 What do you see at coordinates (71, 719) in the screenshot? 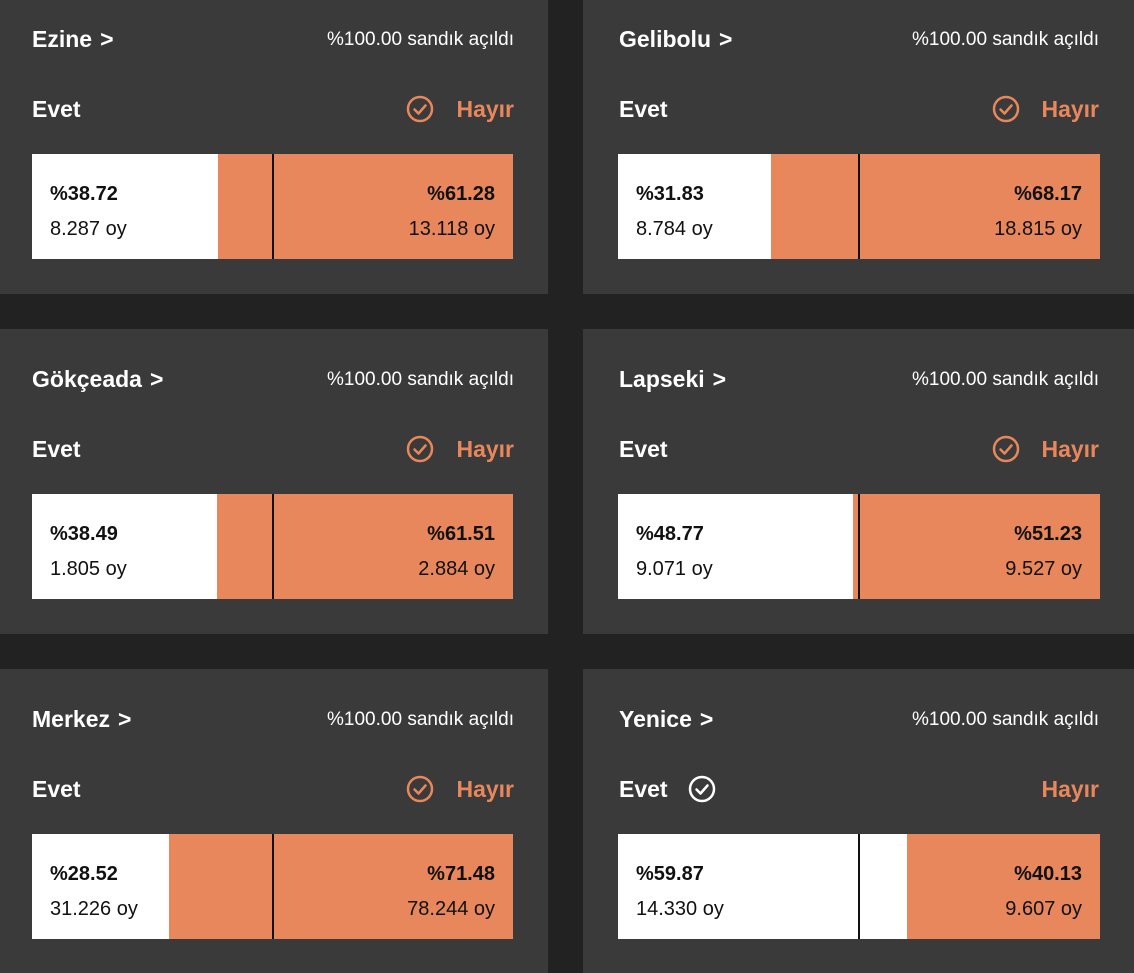
I see `district-name: Merkez` at bounding box center [71, 719].